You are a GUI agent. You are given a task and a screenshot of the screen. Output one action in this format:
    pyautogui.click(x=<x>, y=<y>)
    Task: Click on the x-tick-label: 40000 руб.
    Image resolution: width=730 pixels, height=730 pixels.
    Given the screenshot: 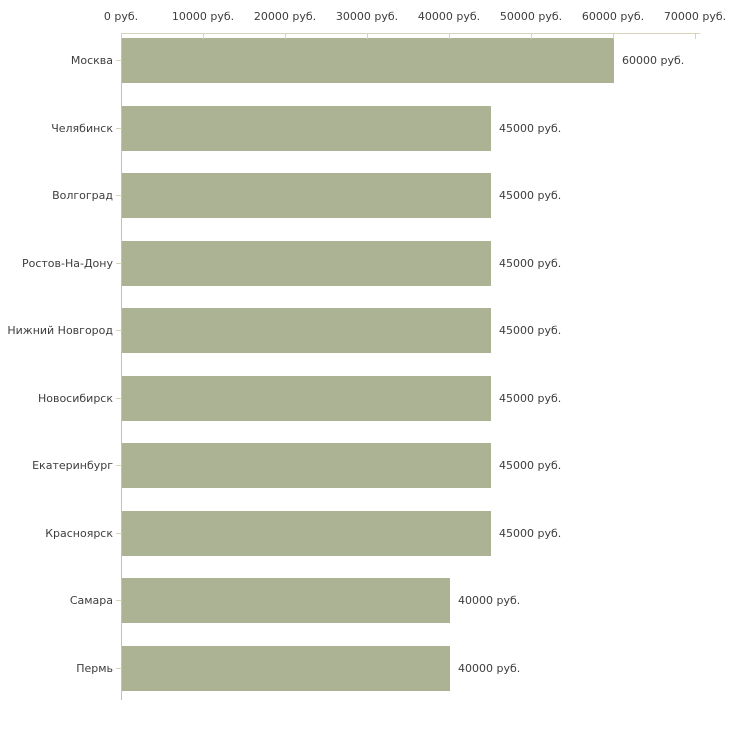 What is the action you would take?
    pyautogui.click(x=449, y=16)
    